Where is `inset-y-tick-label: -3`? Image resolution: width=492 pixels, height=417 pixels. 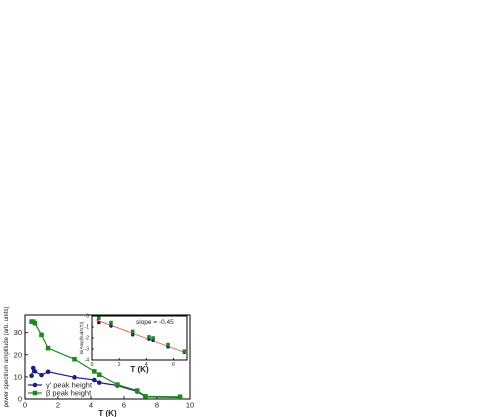
inset-y-tick-label: -3 is located at coordinates (87, 350).